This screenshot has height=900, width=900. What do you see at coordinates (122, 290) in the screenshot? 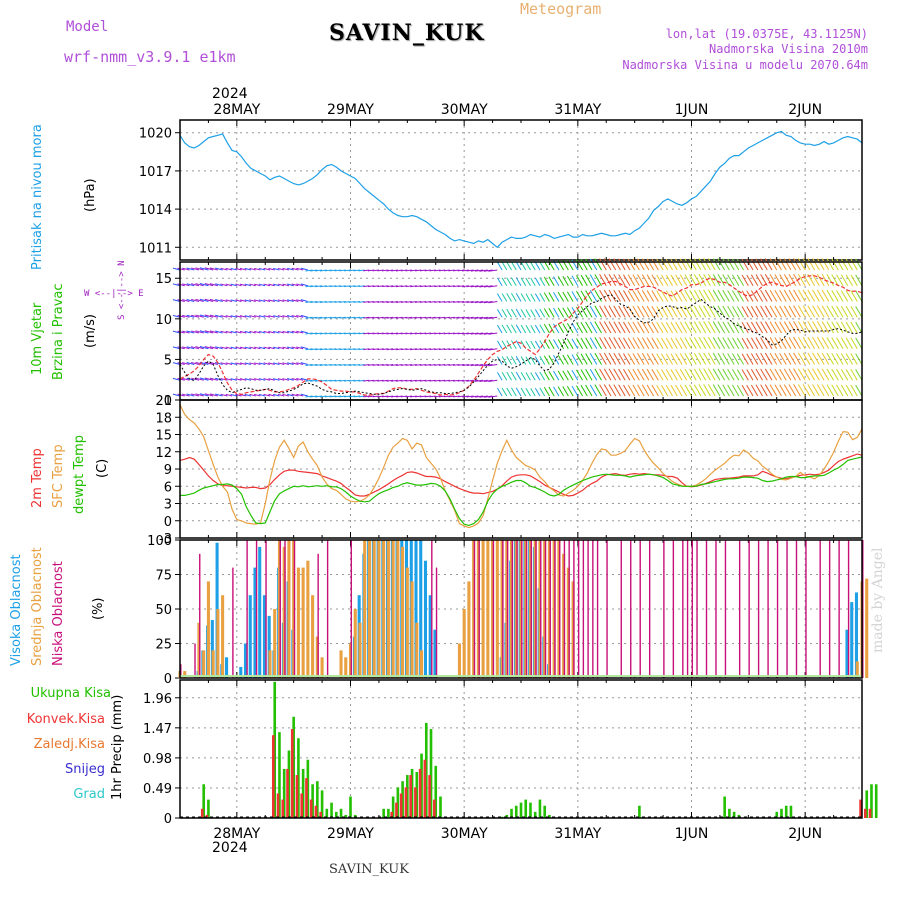
I see `wind-direction-legend-vertical: S <--|--> N` at bounding box center [122, 290].